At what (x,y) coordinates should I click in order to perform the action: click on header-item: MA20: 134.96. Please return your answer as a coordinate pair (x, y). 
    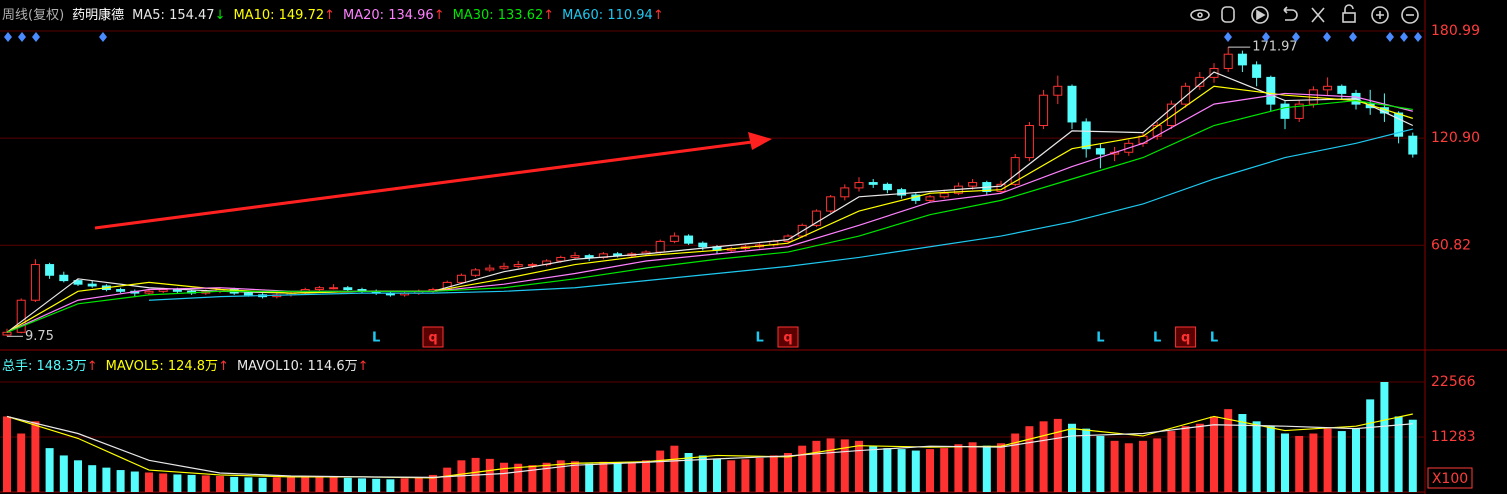
    Looking at the image, I should click on (388, 15).